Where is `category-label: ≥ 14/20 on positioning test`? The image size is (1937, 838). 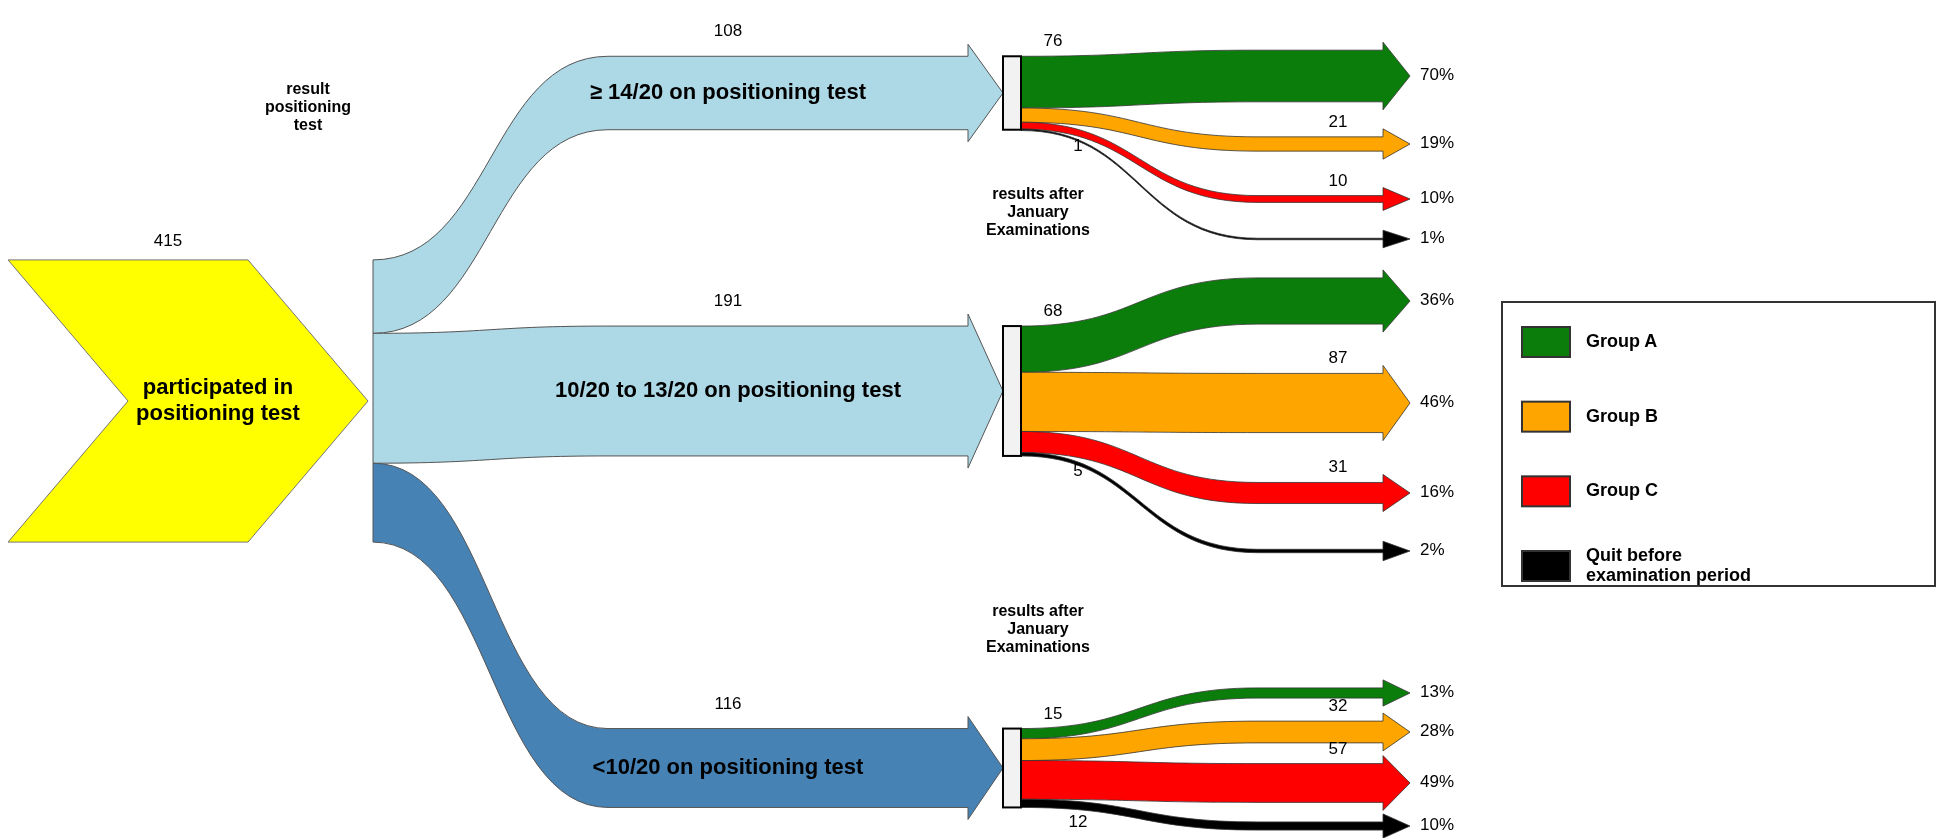 category-label: ≥ 14/20 on positioning test is located at coordinates (728, 91).